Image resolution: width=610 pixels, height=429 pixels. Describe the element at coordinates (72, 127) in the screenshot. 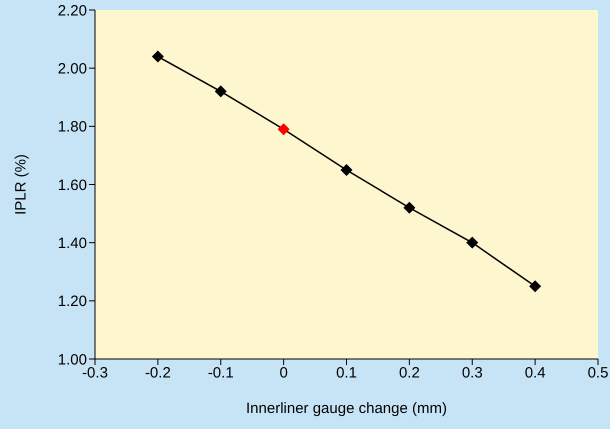

I see `y-tick-label: 1.80` at that location.